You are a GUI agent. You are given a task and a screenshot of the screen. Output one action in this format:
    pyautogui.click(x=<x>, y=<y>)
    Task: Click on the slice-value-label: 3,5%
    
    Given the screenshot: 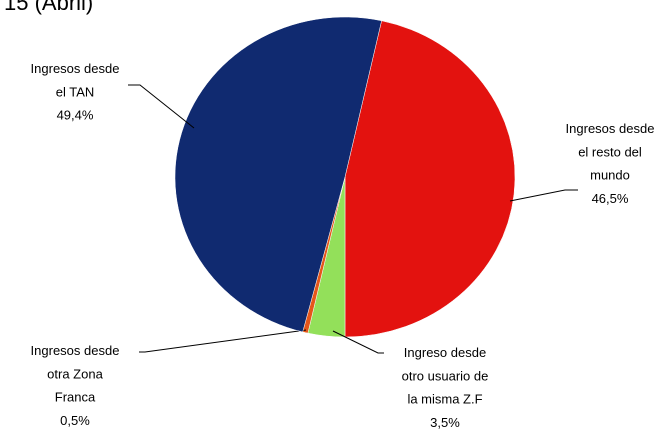 What is the action you would take?
    pyautogui.click(x=445, y=422)
    